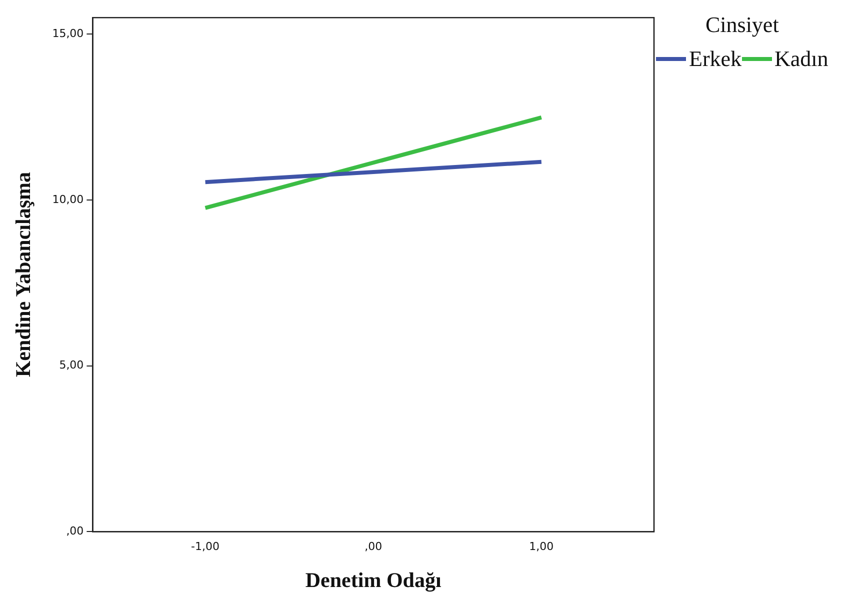  I want to click on x-tick-label: 1,00, so click(541, 547).